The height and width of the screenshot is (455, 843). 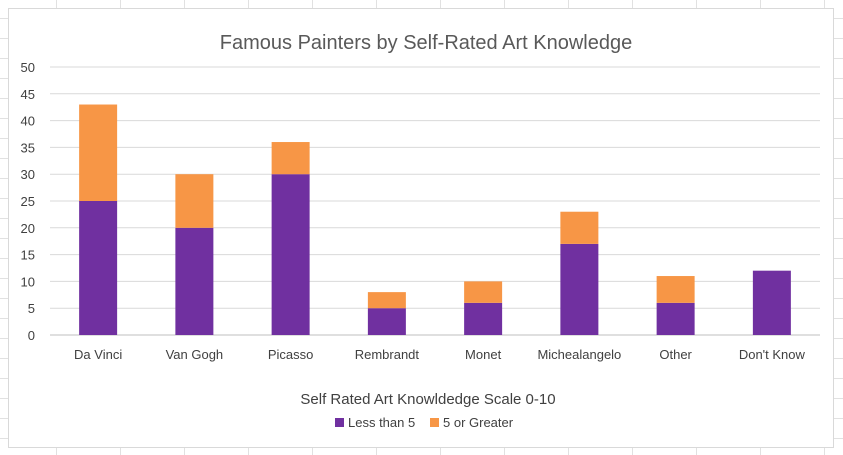 I want to click on x-tick-label: Picasso, so click(x=291, y=354).